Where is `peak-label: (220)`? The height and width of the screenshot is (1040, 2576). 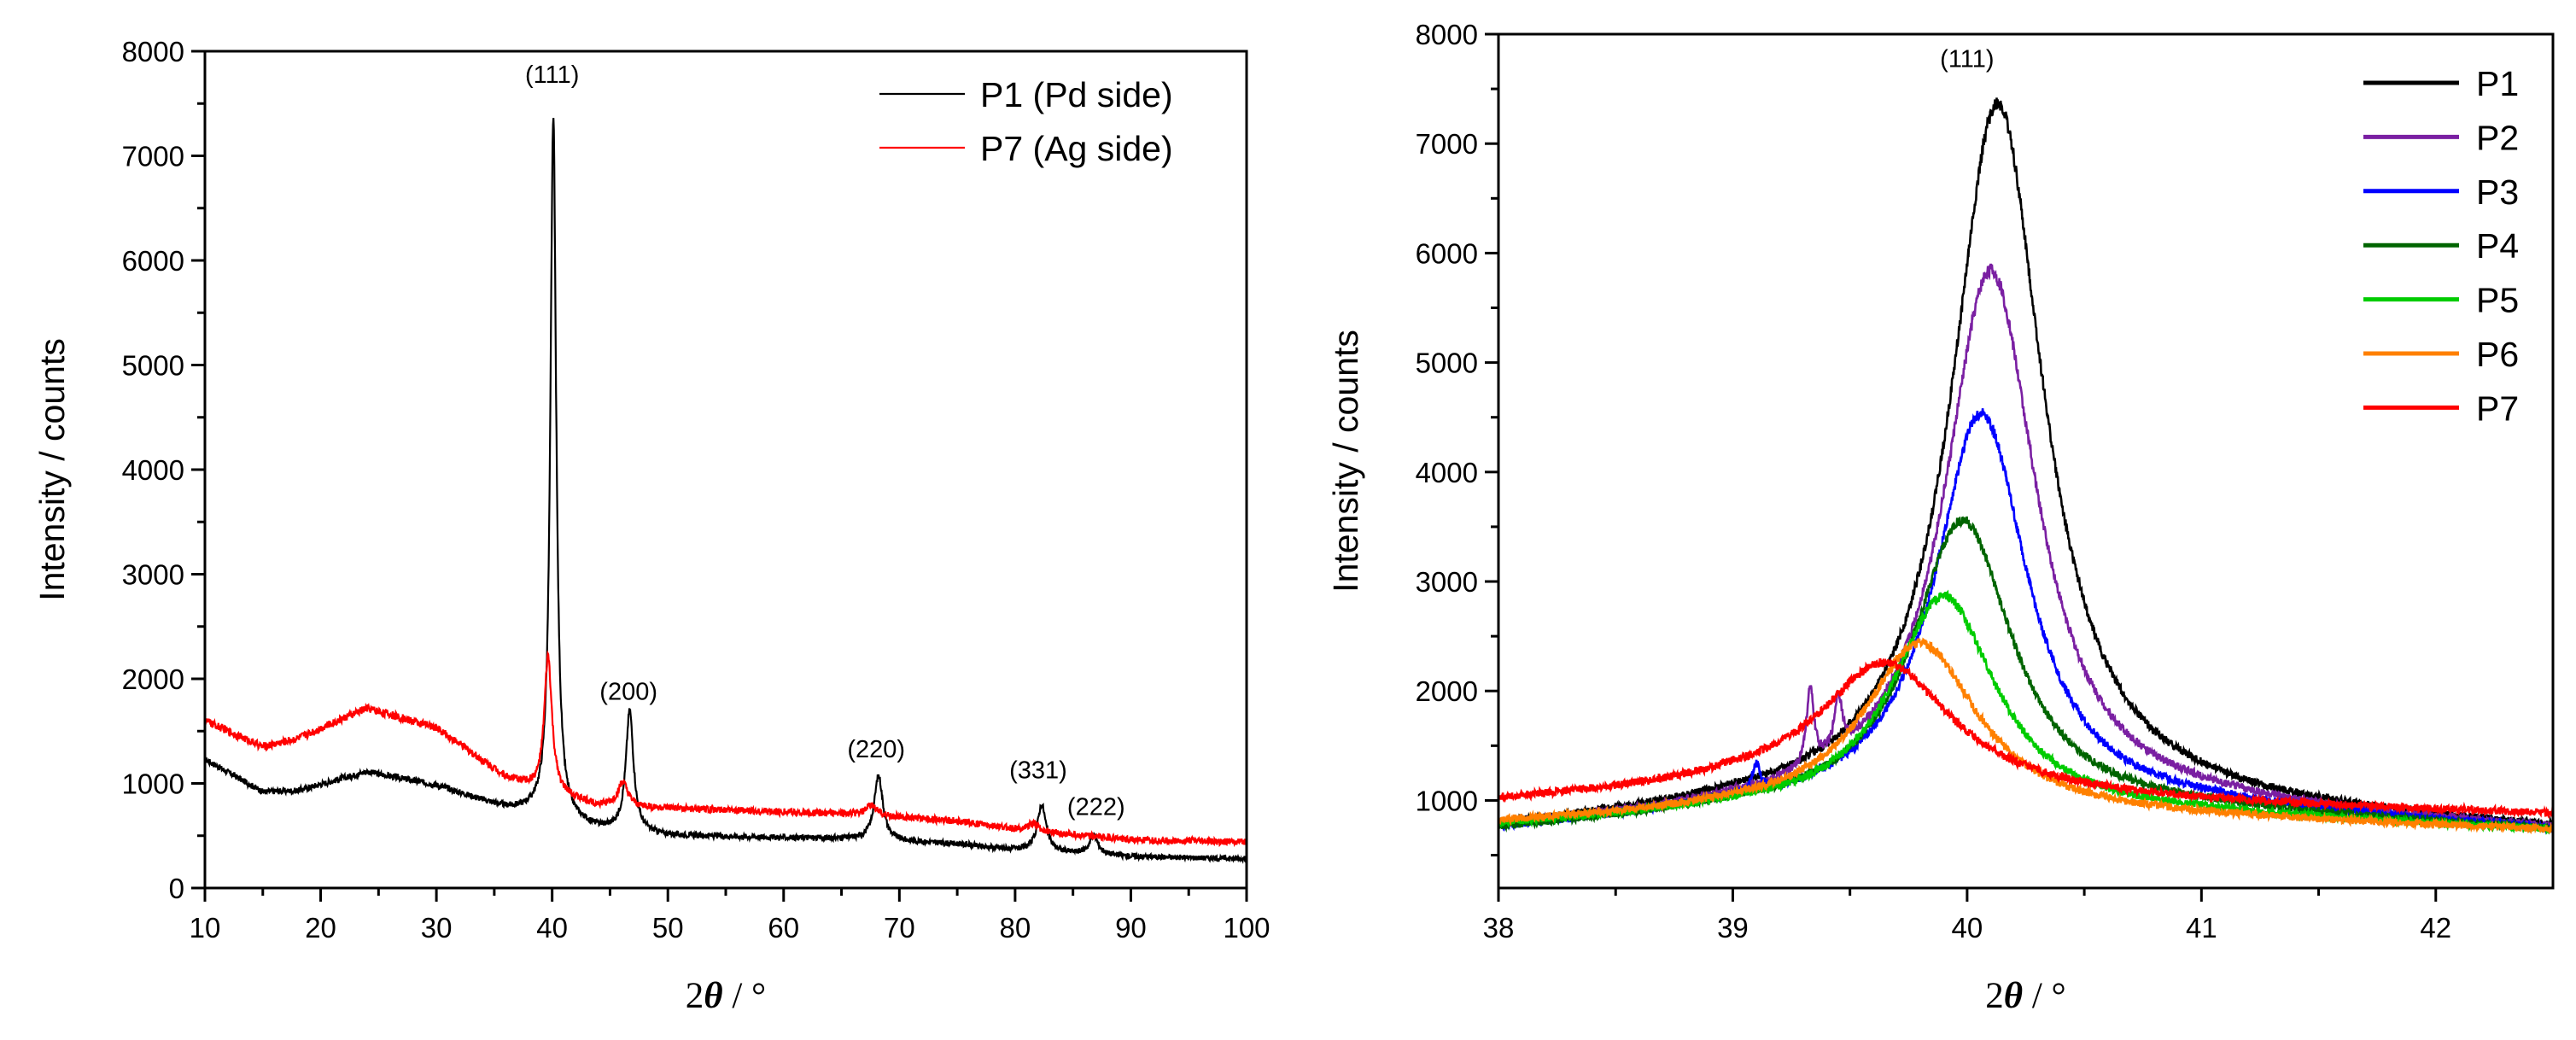 peak-label: (220) is located at coordinates (876, 749).